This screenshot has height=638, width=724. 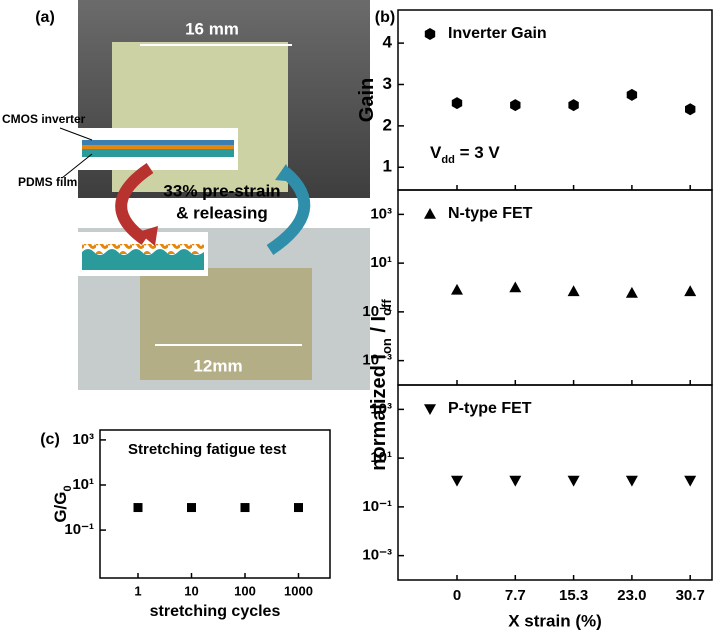 I want to click on panel-label: (a), so click(x=45, y=17).